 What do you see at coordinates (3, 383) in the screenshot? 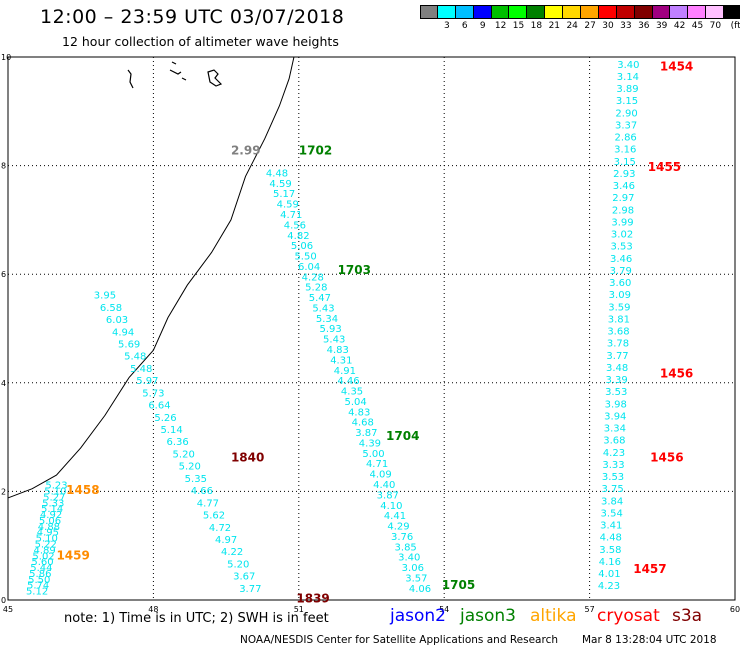
I see `y-tick-label: 4` at bounding box center [3, 383].